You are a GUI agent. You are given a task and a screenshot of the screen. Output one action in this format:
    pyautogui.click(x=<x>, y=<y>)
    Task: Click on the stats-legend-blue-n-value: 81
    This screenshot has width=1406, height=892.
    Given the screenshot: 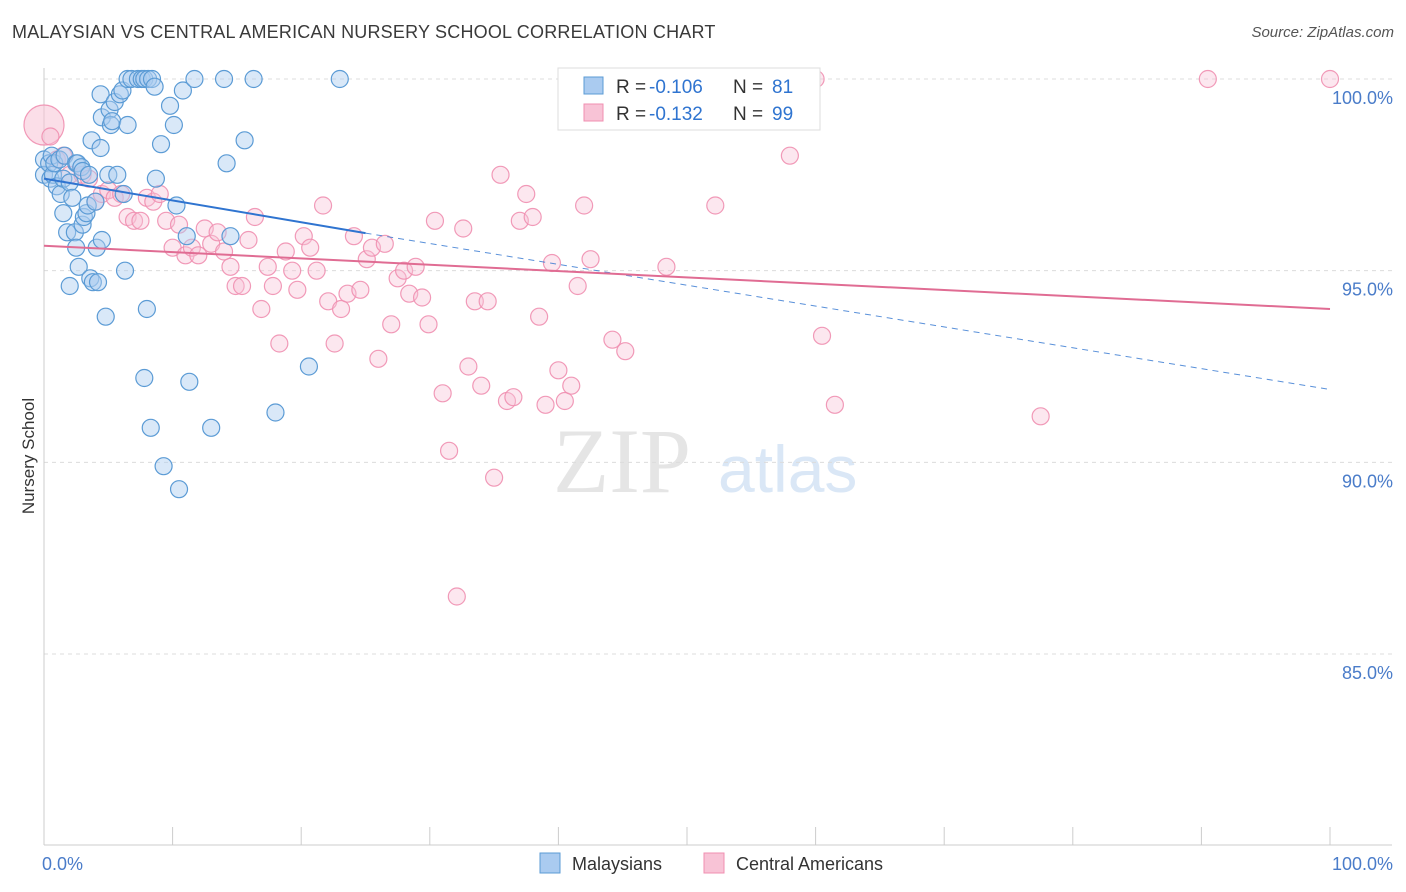 What is the action you would take?
    pyautogui.click(x=782, y=87)
    